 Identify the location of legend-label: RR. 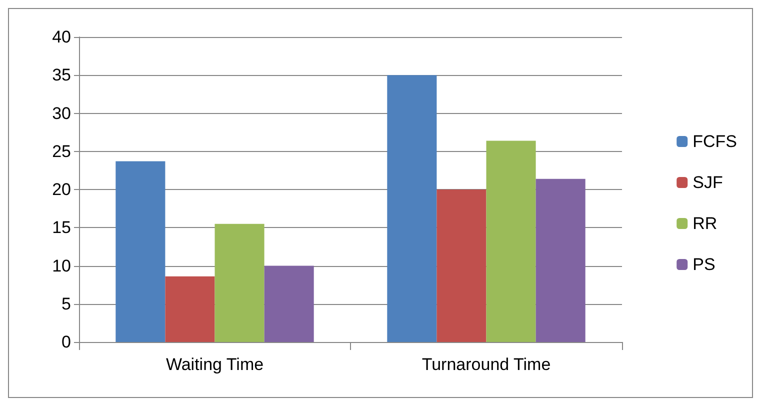
(705, 223).